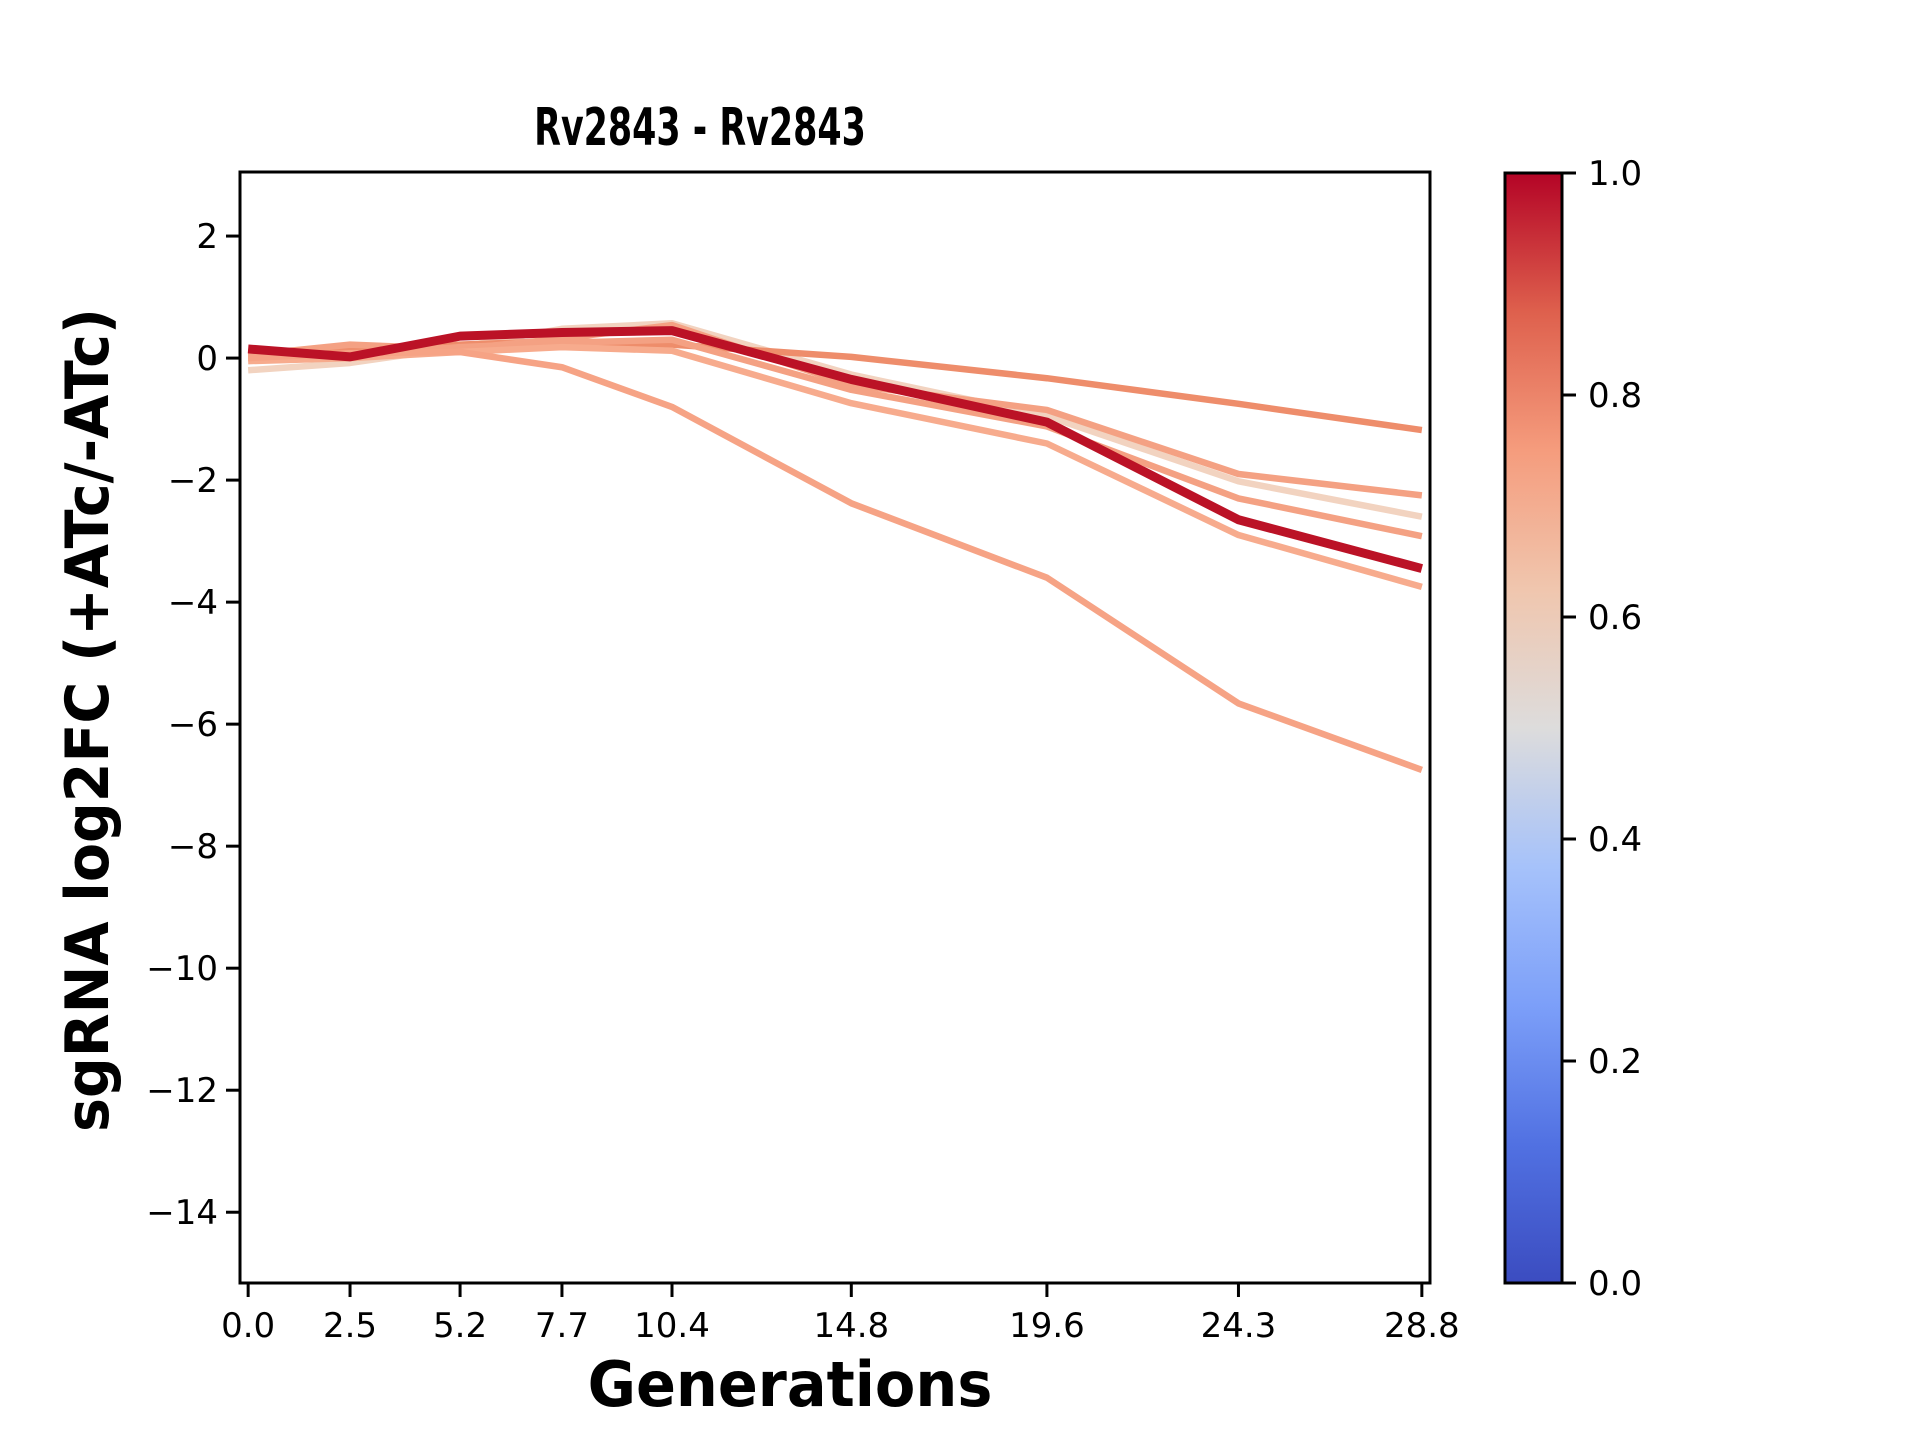 The width and height of the screenshot is (1920, 1440). What do you see at coordinates (851, 1326) in the screenshot?
I see `x-axis-tick-label: 14.8` at bounding box center [851, 1326].